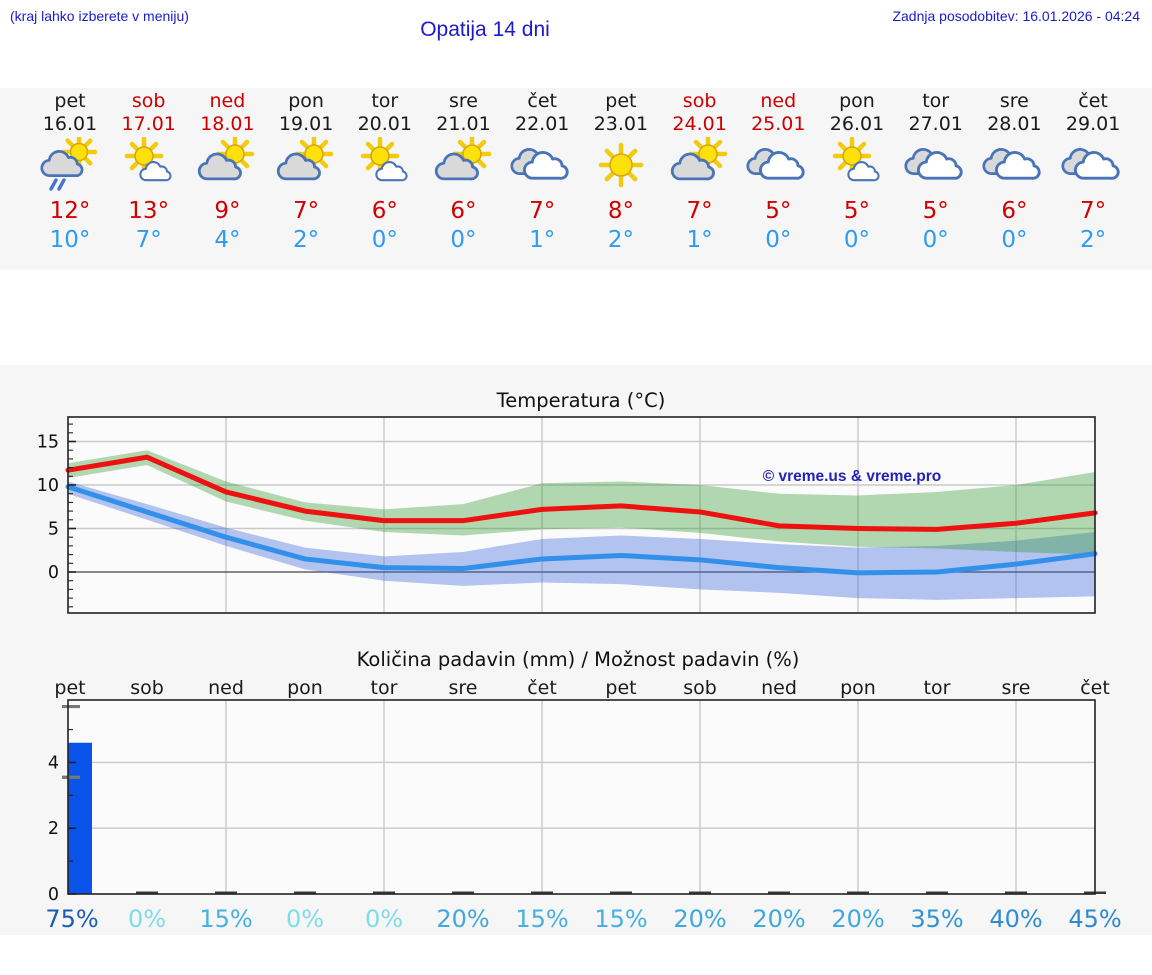 Image resolution: width=1152 pixels, height=975 pixels. Describe the element at coordinates (148, 240) in the screenshot. I see `low-temp: 7°` at that location.